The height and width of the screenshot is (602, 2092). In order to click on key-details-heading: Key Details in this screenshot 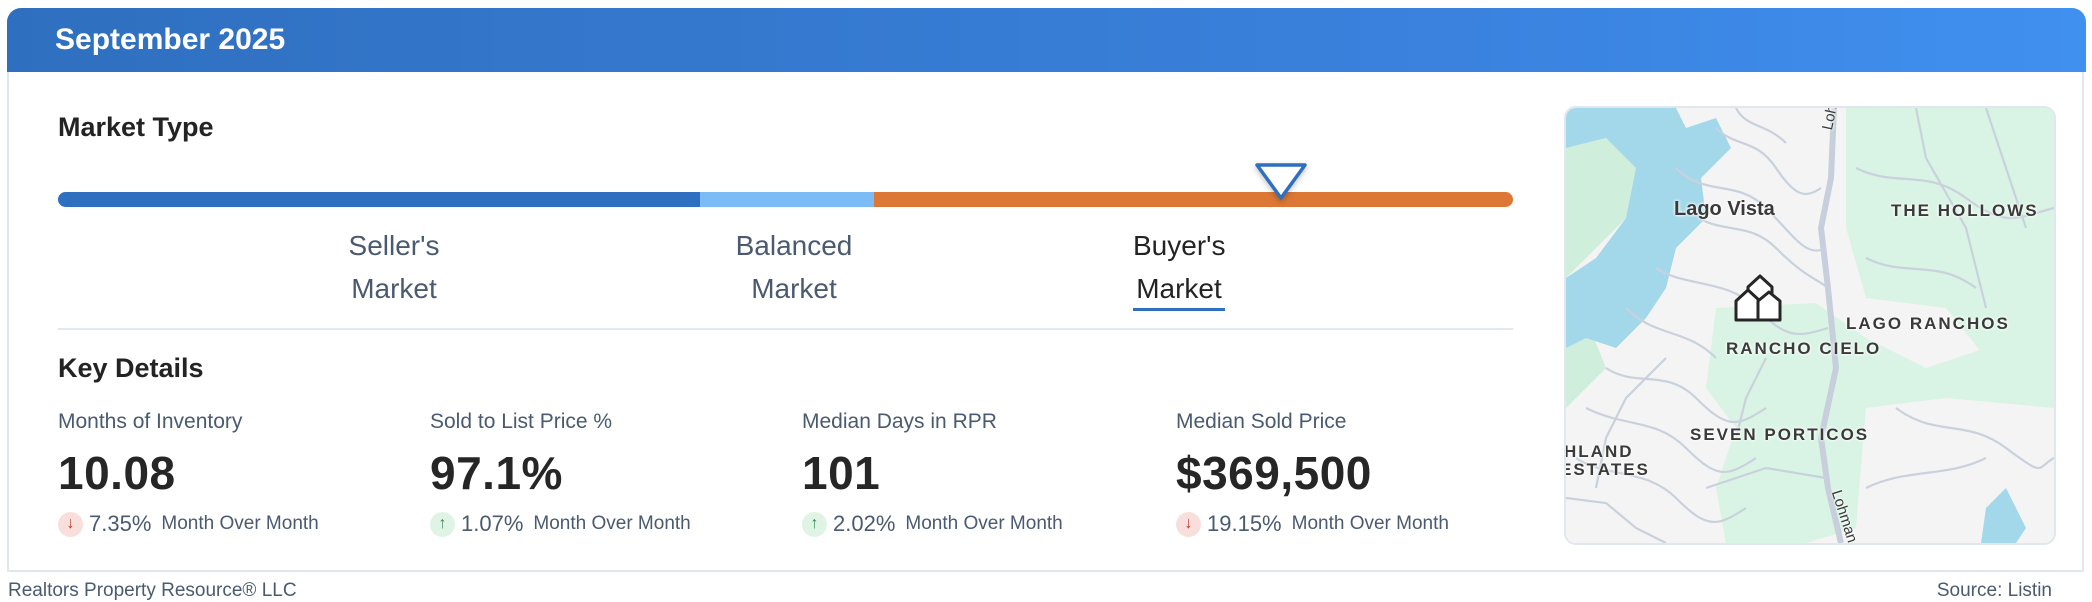, I will do `click(131, 368)`.